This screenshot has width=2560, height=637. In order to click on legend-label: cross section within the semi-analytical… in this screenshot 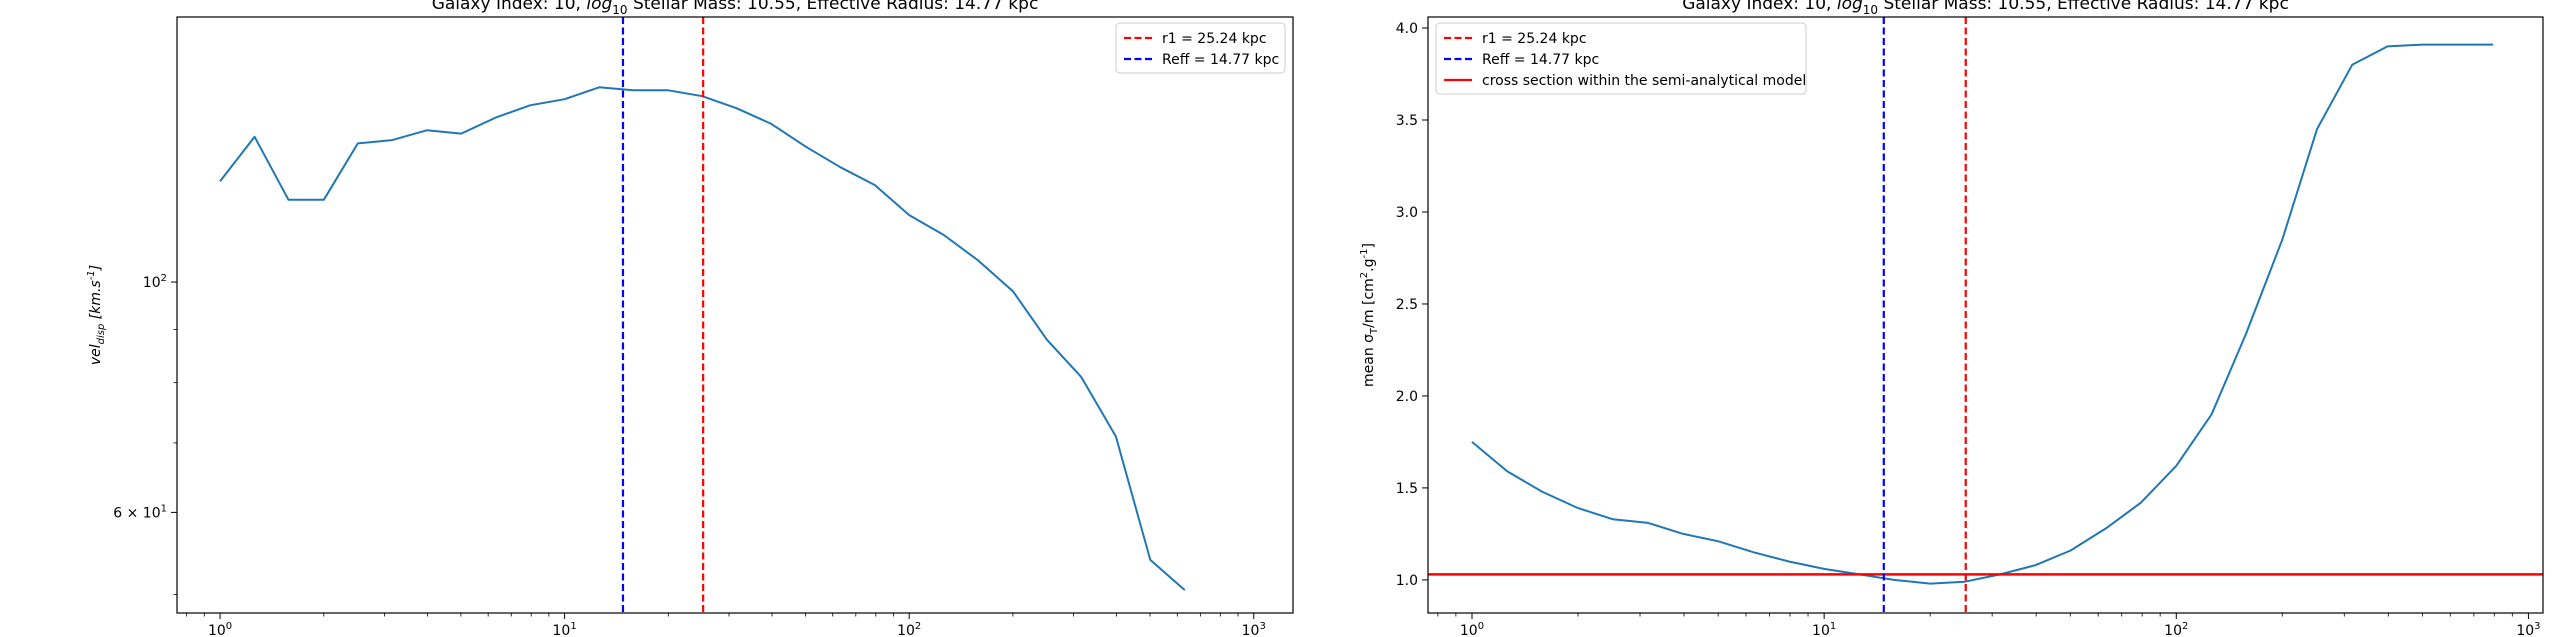, I will do `click(1644, 81)`.